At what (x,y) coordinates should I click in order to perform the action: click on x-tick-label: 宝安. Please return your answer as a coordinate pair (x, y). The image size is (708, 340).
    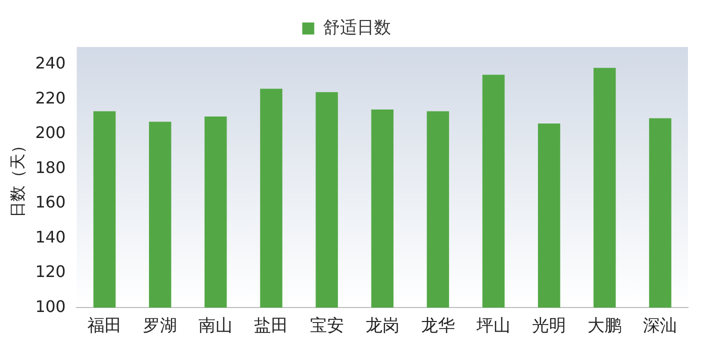
    Looking at the image, I should click on (327, 326).